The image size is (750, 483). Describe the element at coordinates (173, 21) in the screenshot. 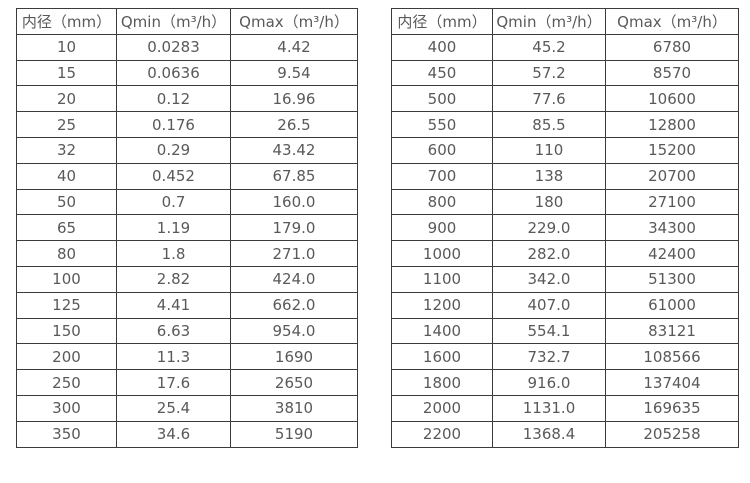

I see `column-header-qmin: Qmin（m³/h）` at that location.